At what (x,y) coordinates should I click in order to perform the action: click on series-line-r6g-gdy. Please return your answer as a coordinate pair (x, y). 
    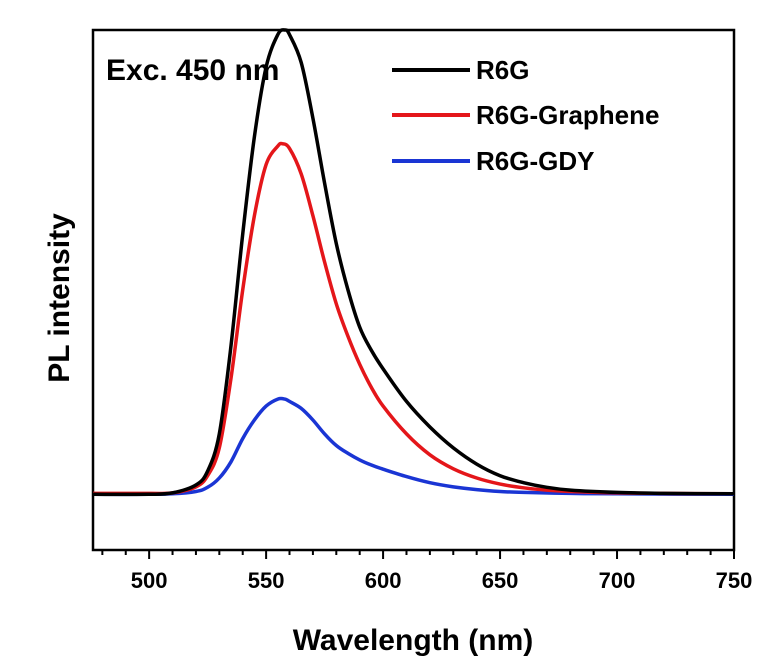
    Looking at the image, I should click on (413, 446).